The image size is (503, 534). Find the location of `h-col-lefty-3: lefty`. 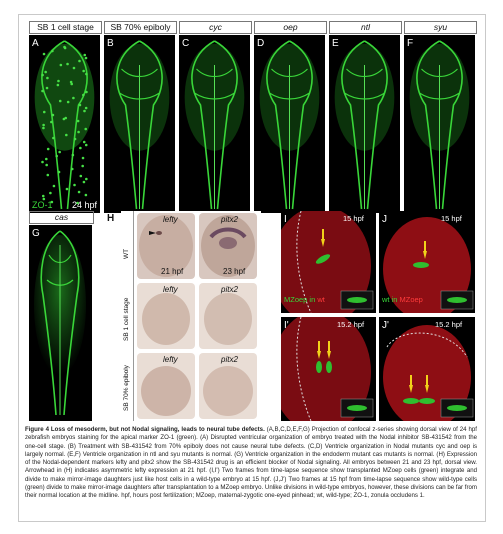

h-col-lefty-3: lefty is located at coordinates (170, 359).